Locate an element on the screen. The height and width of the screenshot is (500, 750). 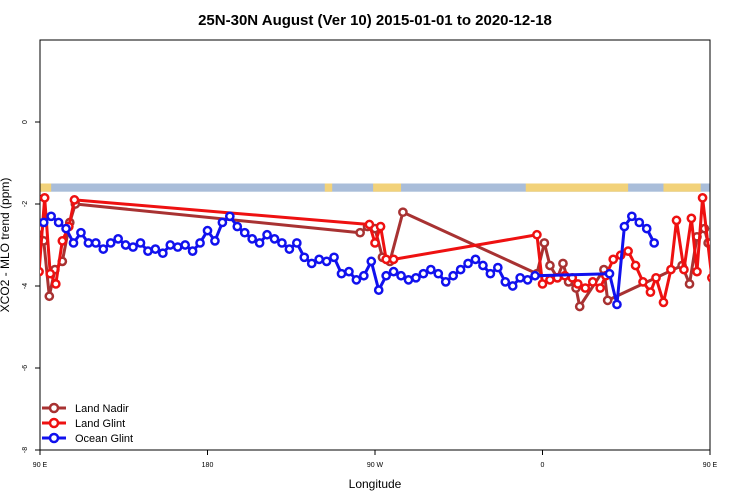
legend-land-nadir-label: Land Nadir is located at coordinates (102, 409).